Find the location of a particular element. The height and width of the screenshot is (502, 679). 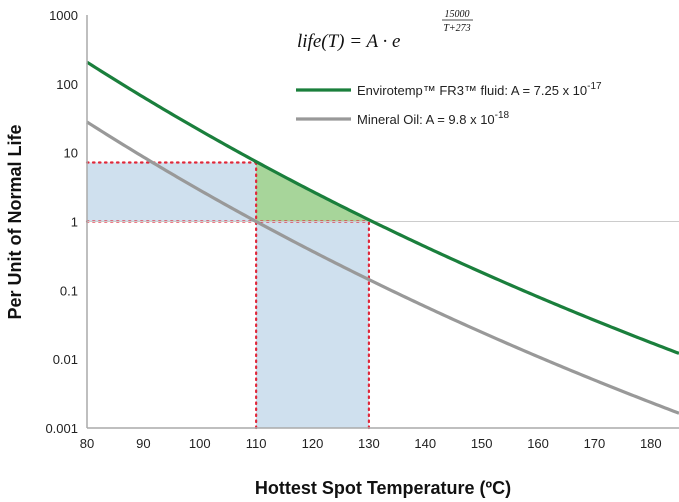

legend-label-1: Mineral Oil: A = 9.8 x 10-18 is located at coordinates (433, 118).